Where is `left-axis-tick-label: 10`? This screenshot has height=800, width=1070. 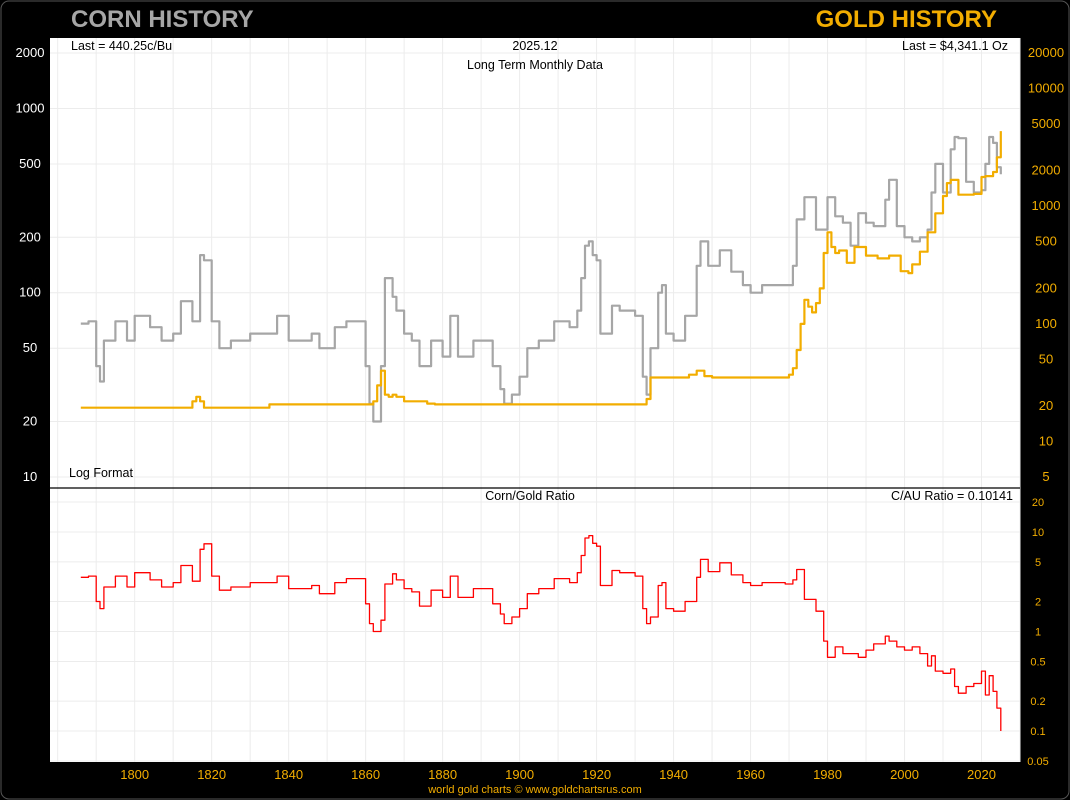
left-axis-tick-label: 10 is located at coordinates (30, 476).